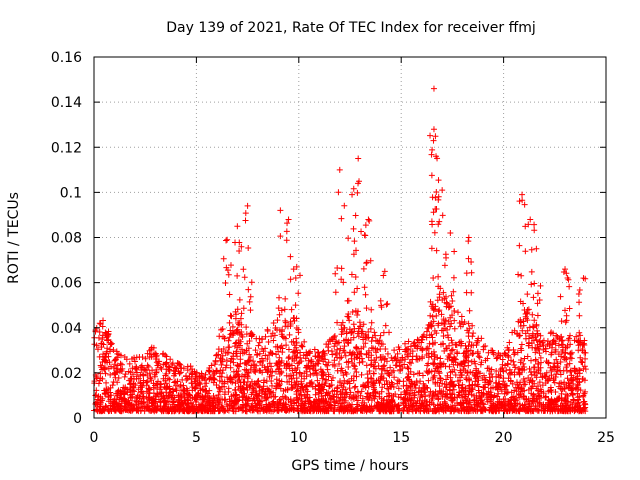 This screenshot has width=640, height=480. I want to click on y-tick-label: 0, so click(77, 419).